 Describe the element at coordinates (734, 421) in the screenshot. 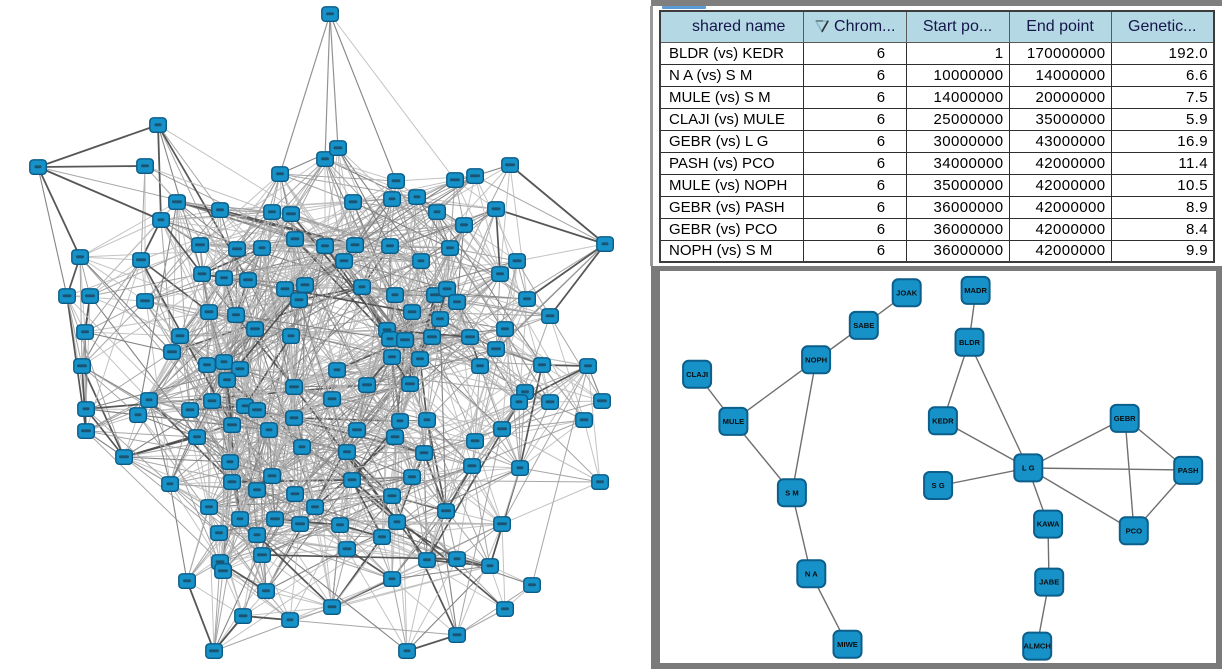

I see `svg-text: MULE` at that location.